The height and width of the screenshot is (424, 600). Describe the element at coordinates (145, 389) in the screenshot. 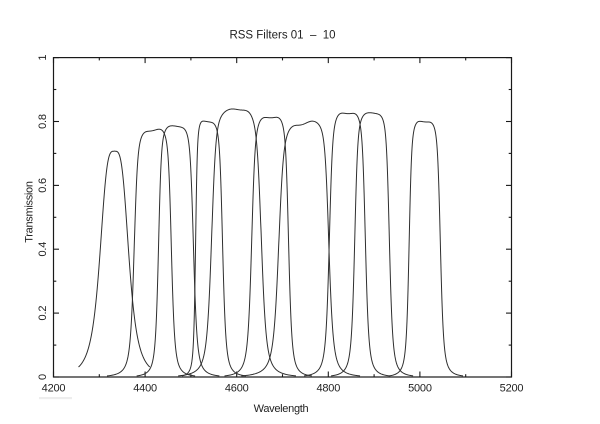

I see `svg-text: 4400` at that location.